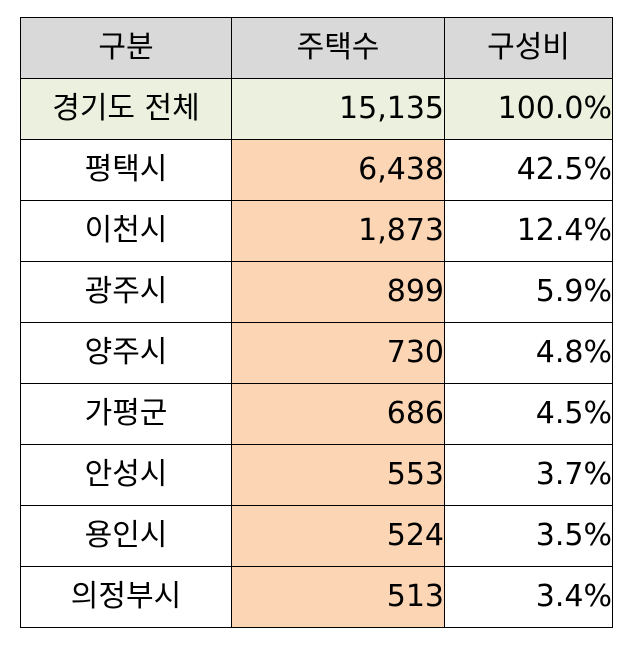 This screenshot has width=631, height=653. I want to click on region-cell: 의정부시, so click(126, 597).